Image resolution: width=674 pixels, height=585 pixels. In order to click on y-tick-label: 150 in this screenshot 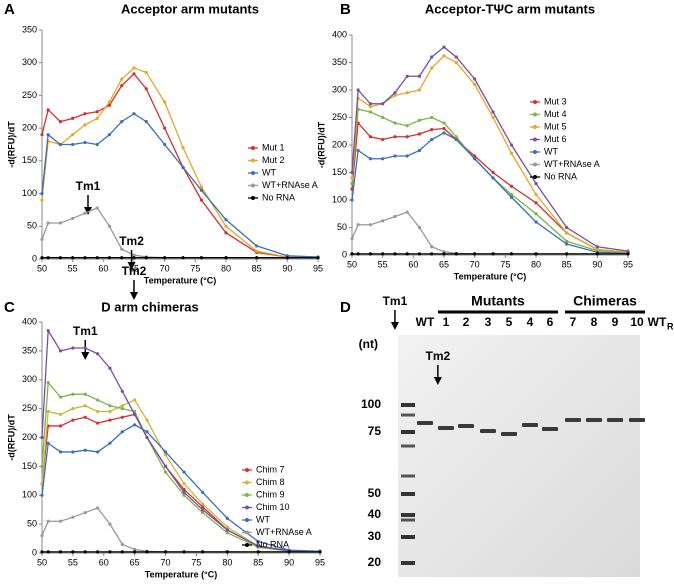, I will do `click(29, 466)`.